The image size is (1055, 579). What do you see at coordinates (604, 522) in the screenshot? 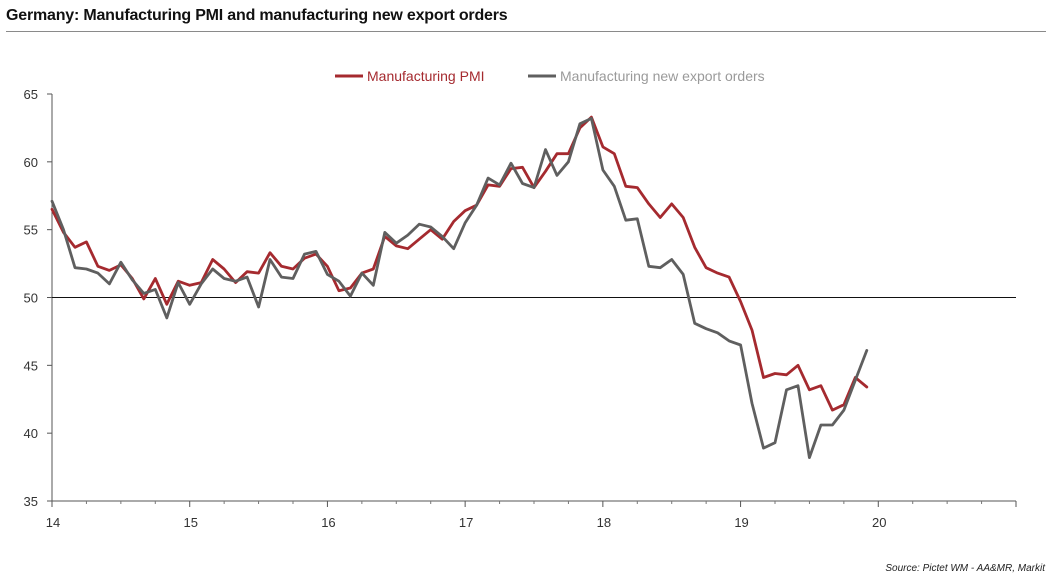
I see `x-tick-label-18: 18` at bounding box center [604, 522].